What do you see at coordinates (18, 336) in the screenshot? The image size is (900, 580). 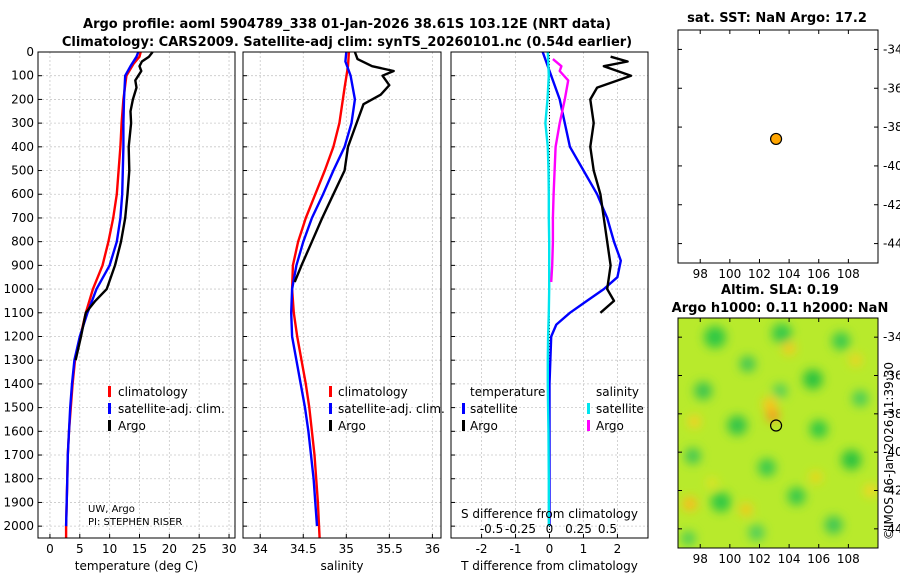 I see `y-tick-label: 1200` at bounding box center [18, 336].